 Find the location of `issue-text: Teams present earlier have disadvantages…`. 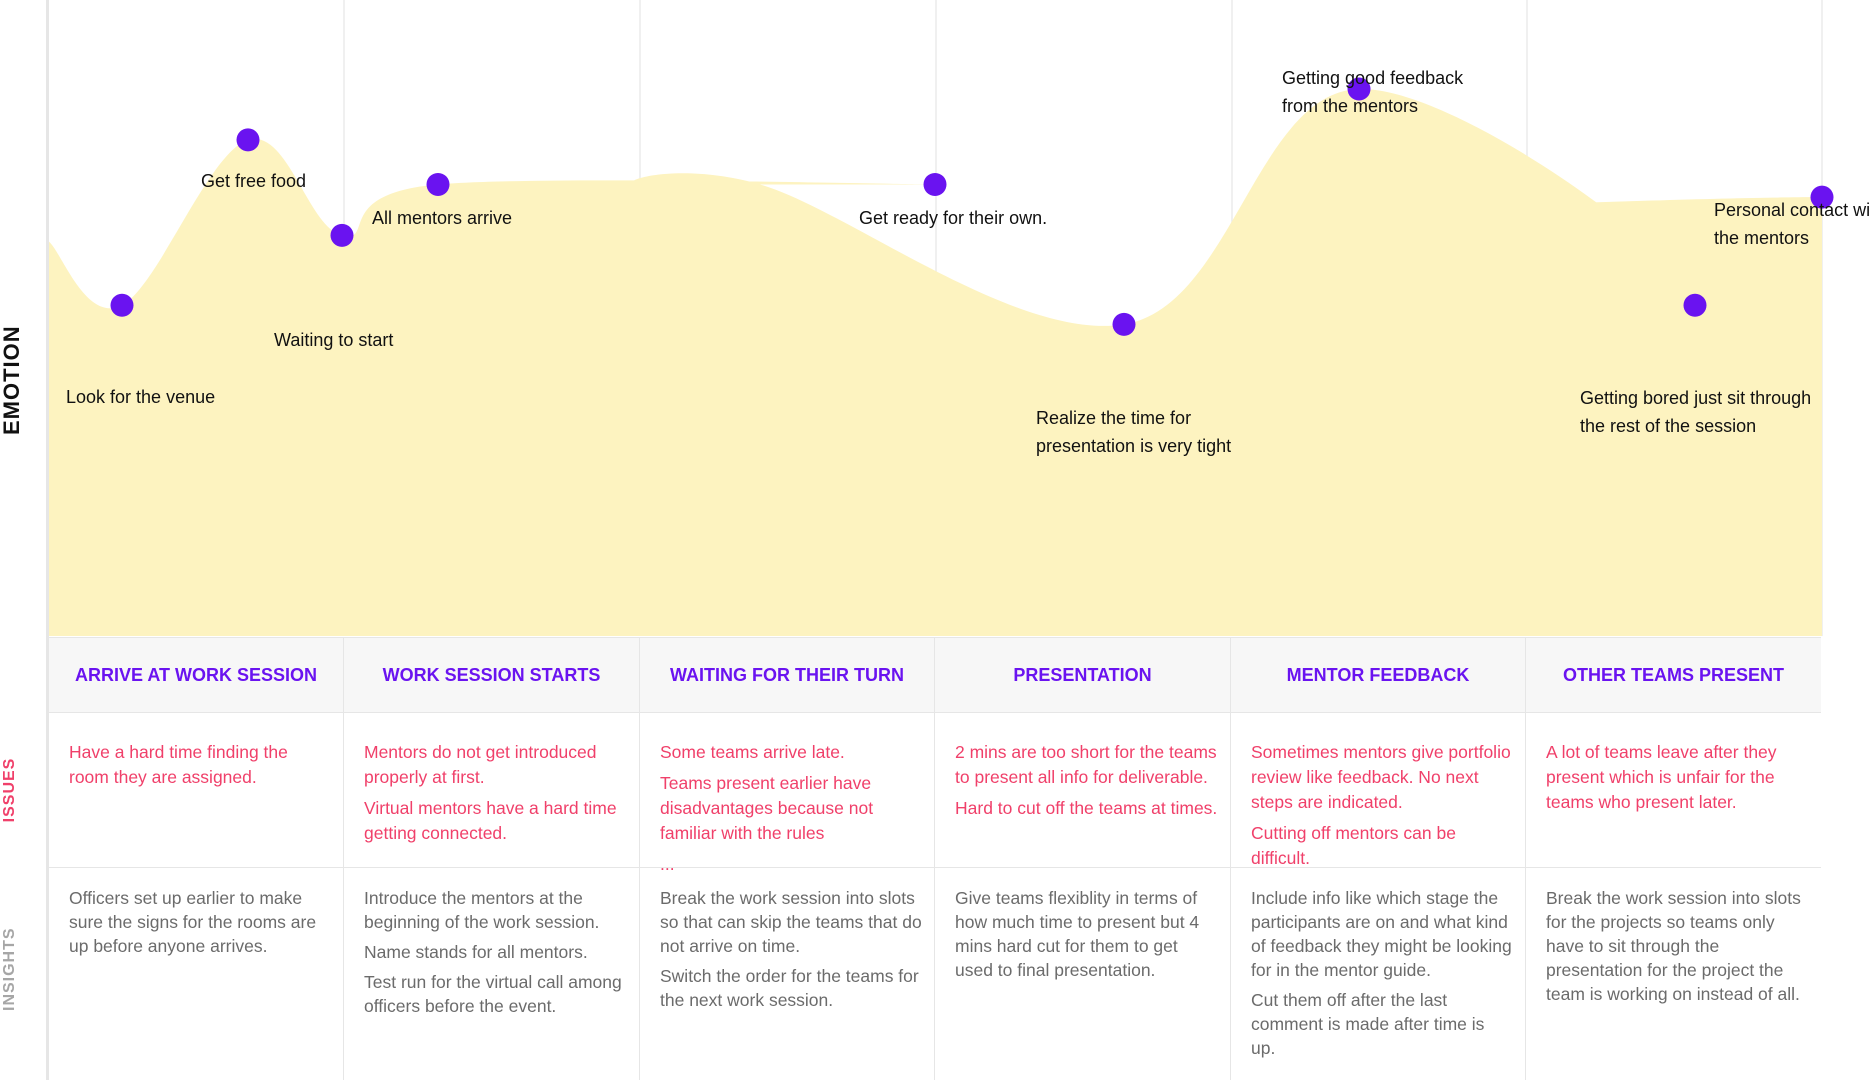

issue-text: Teams present earlier have disadvantages… is located at coordinates (767, 808).